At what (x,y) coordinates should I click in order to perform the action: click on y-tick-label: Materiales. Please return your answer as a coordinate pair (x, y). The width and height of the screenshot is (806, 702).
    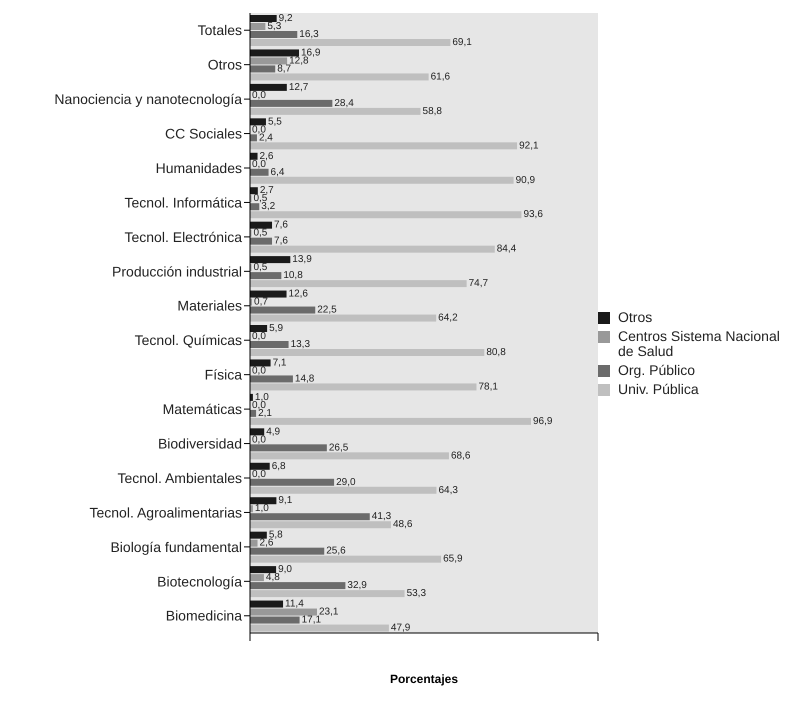
    Looking at the image, I should click on (209, 306).